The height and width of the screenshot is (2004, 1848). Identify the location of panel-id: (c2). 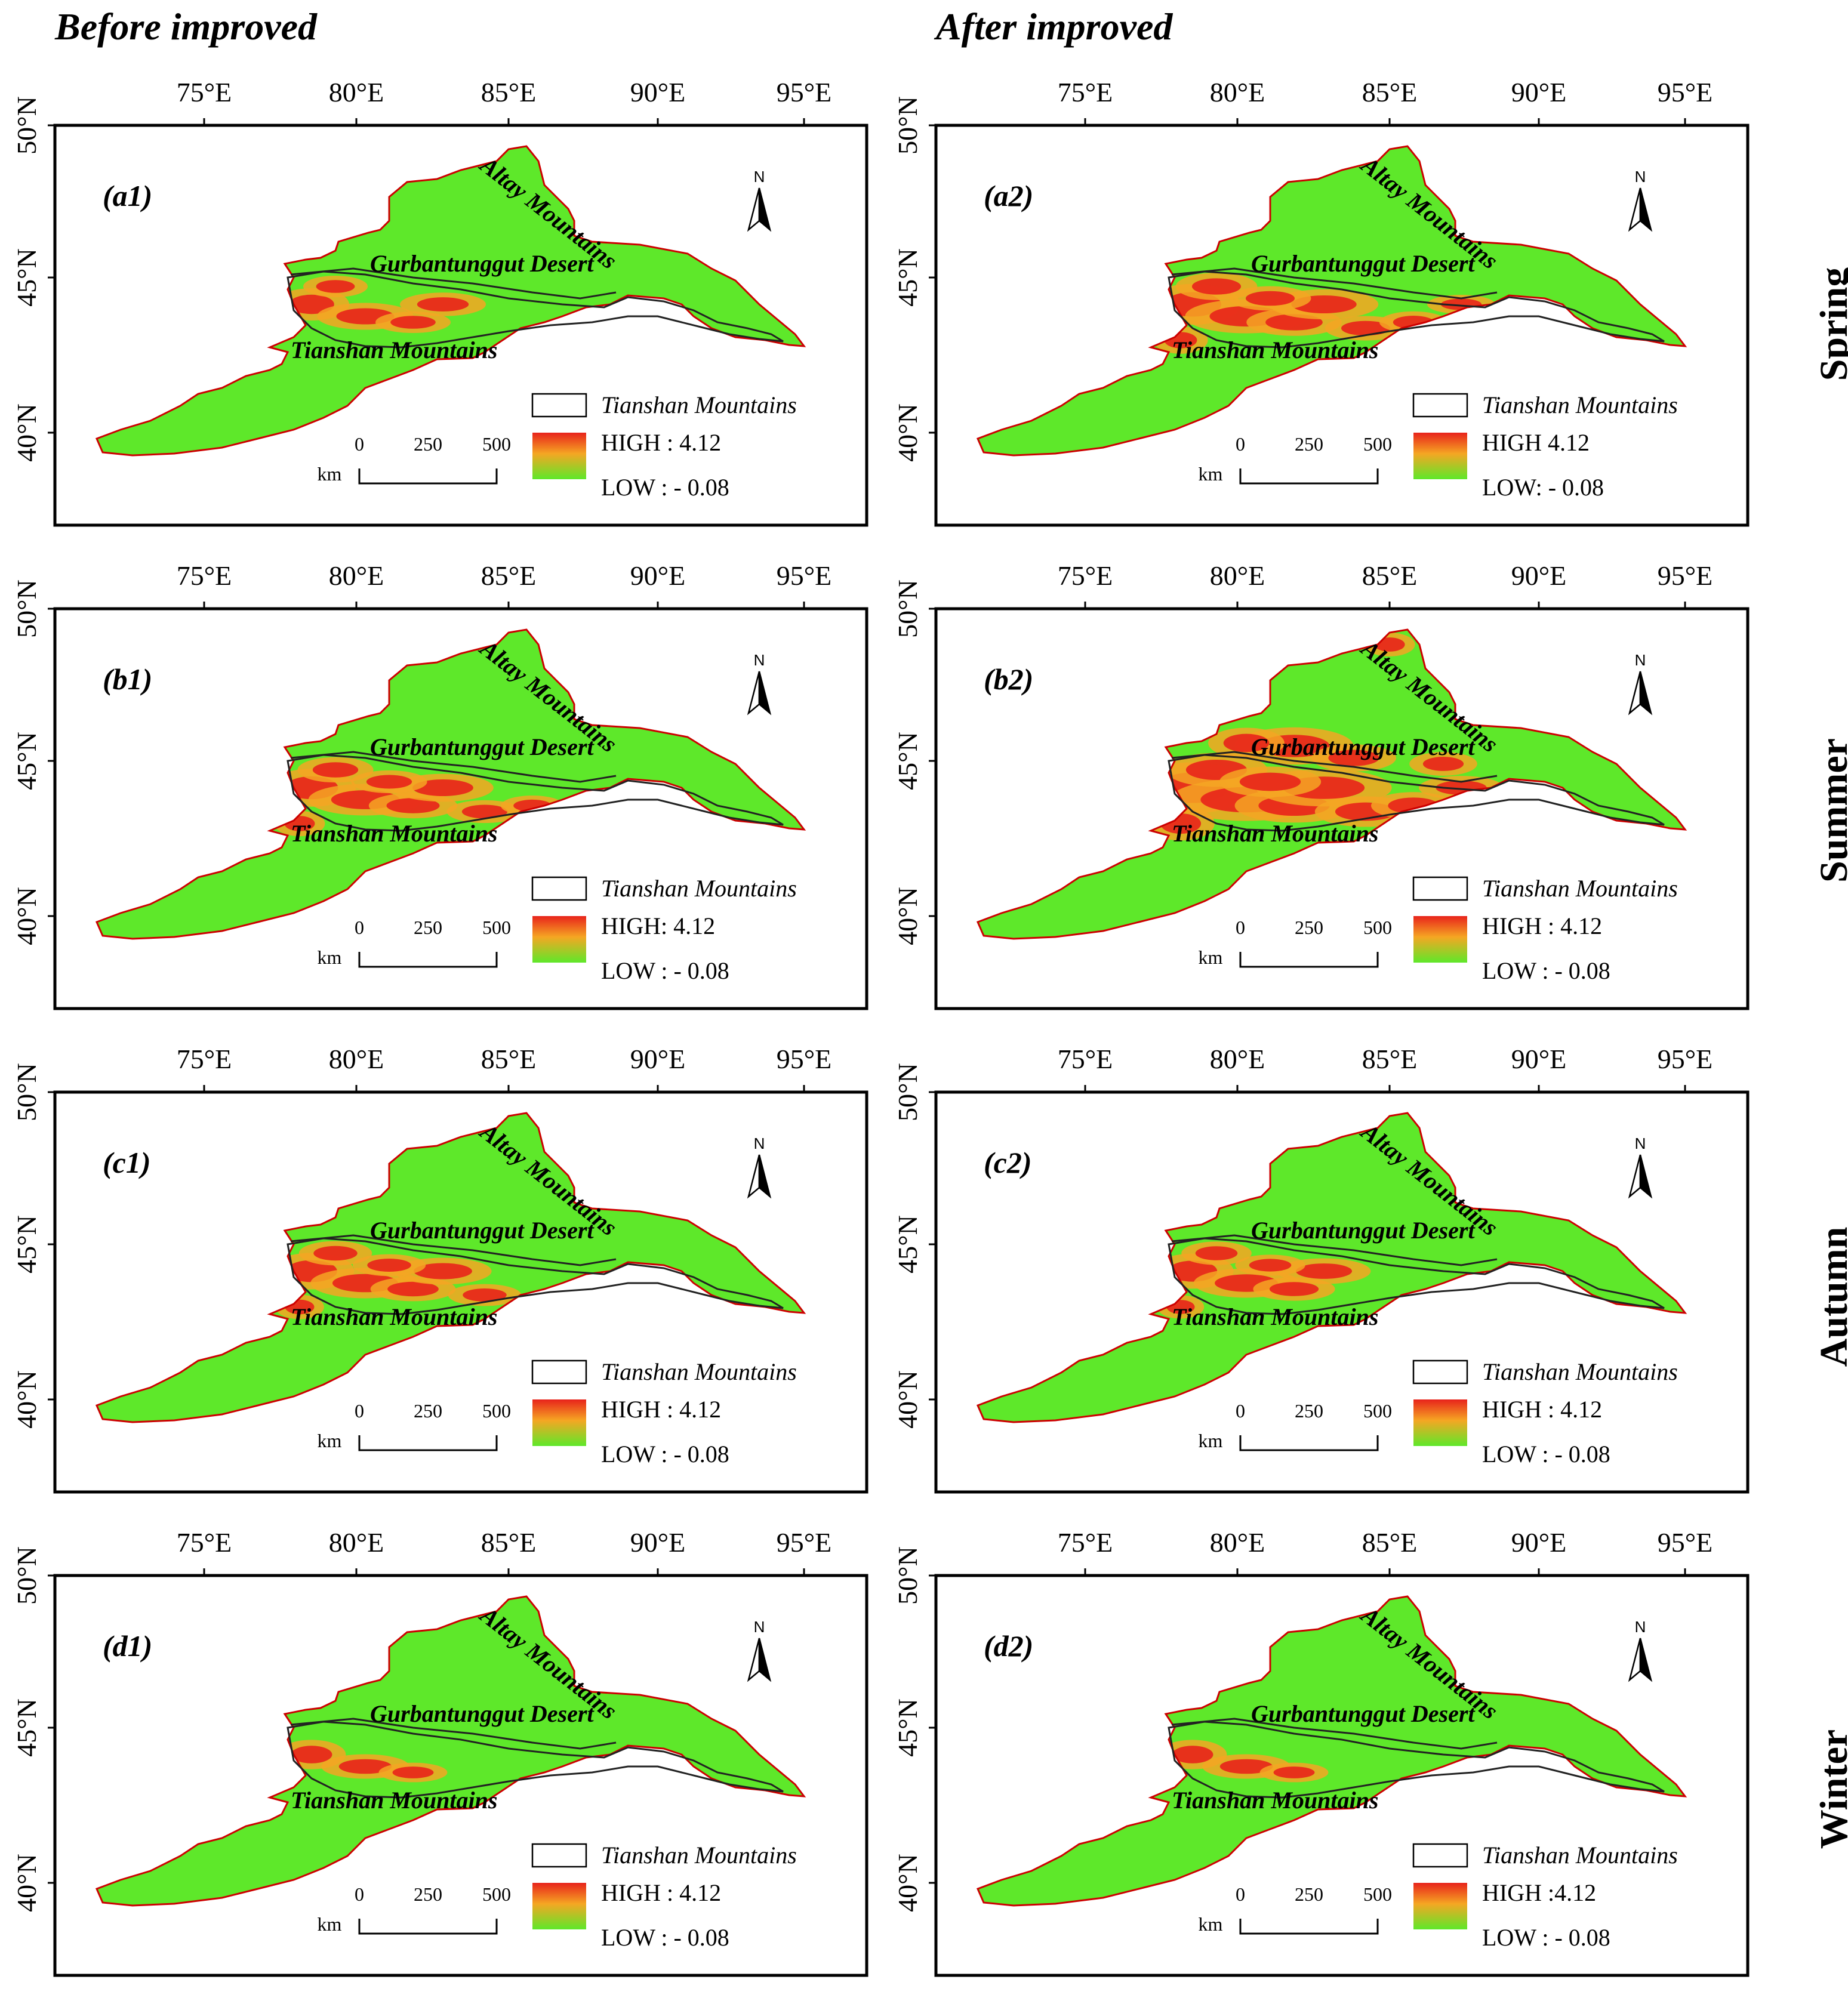
(1008, 1162).